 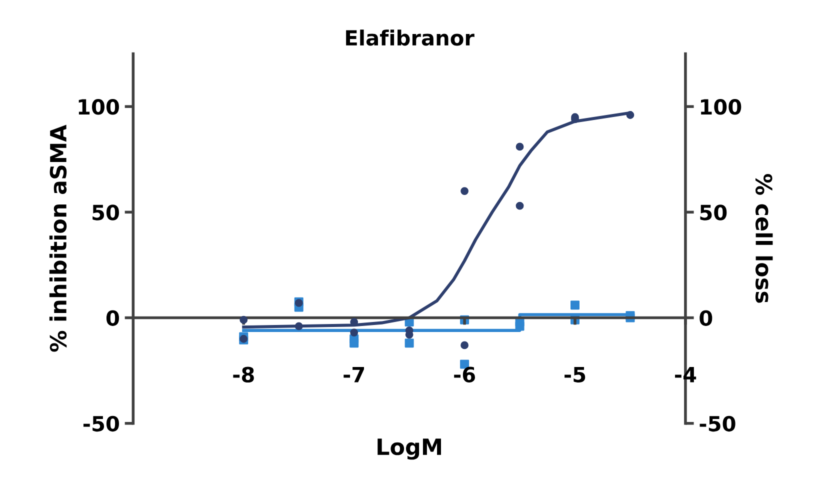 What do you see at coordinates (713, 212) in the screenshot?
I see `y2-tick-label: 50` at bounding box center [713, 212].